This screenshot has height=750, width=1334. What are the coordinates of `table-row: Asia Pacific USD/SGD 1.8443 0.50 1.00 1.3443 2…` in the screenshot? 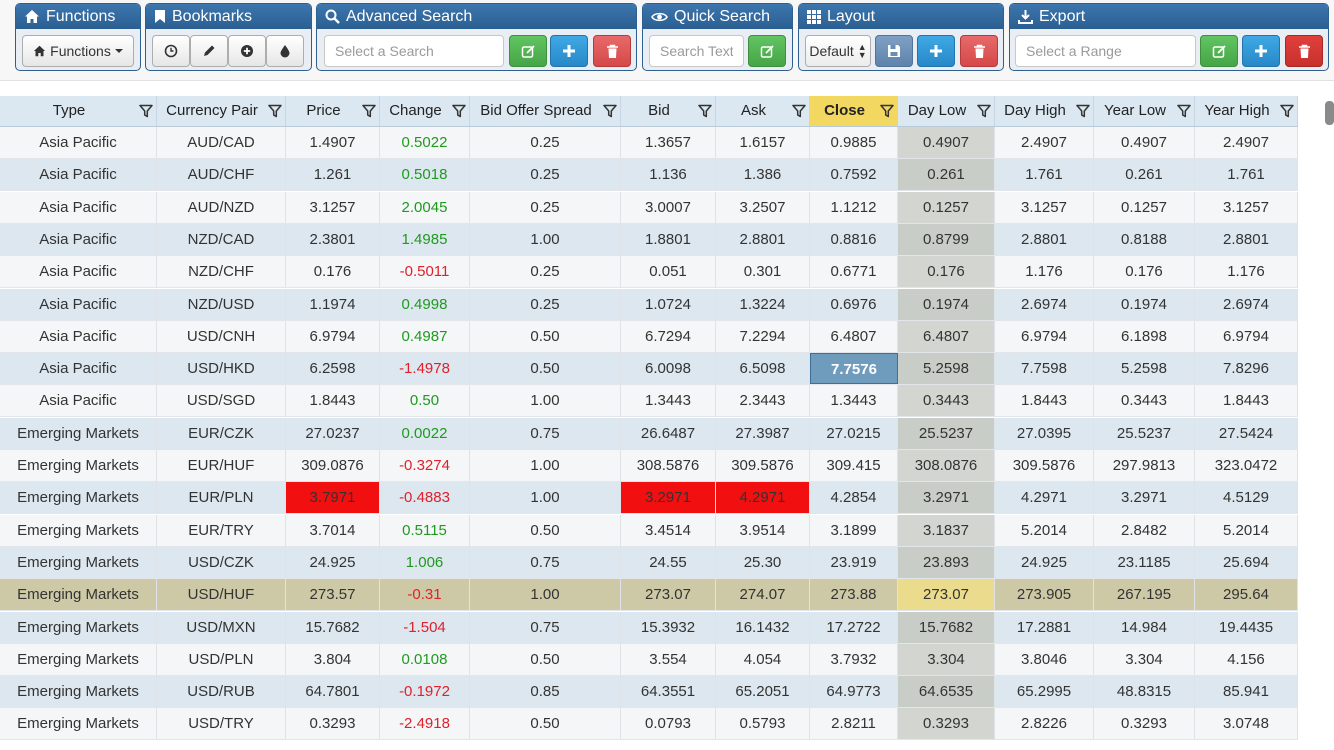 It's located at (649, 401).